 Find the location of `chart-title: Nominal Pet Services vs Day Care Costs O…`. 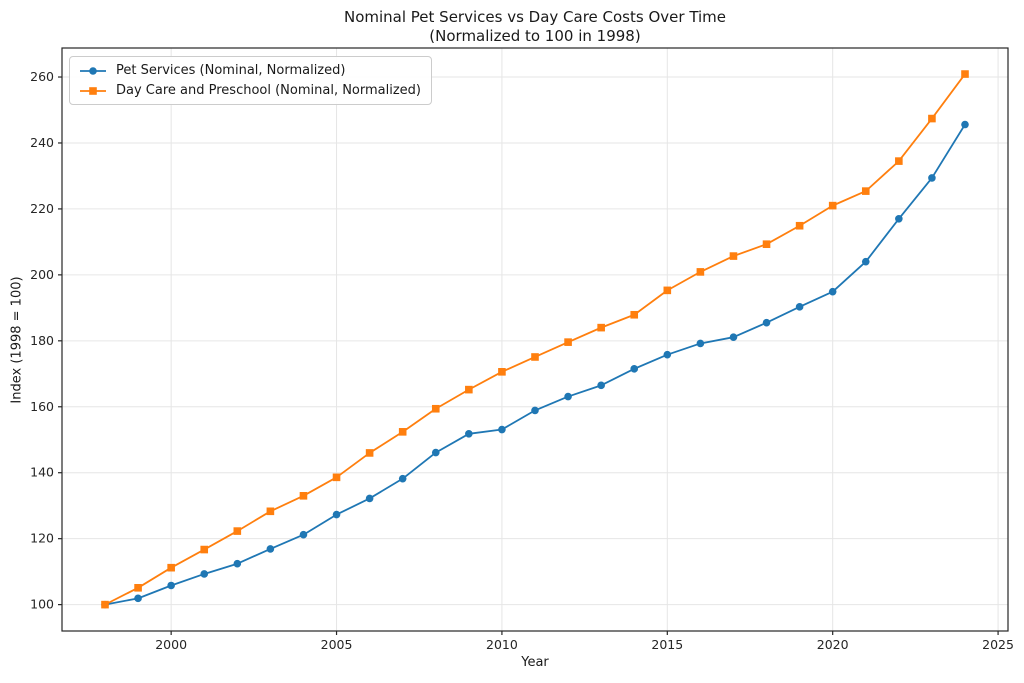

chart-title: Nominal Pet Services vs Day Care Costs O… is located at coordinates (535, 27).